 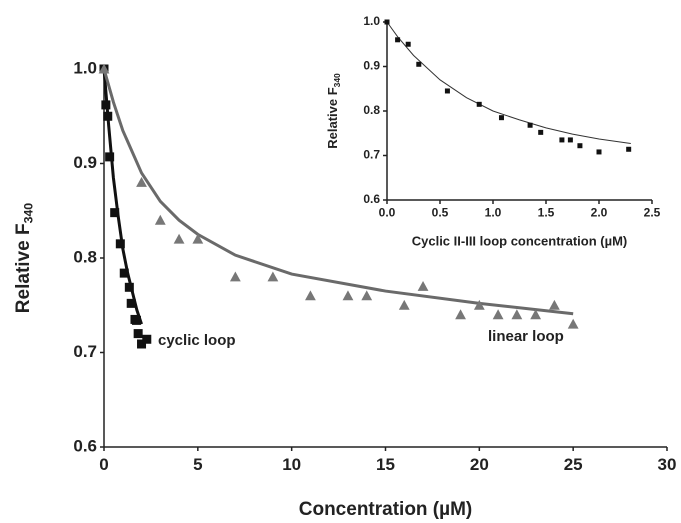 What do you see at coordinates (479, 464) in the screenshot?
I see `x-tick-label: 20` at bounding box center [479, 464].